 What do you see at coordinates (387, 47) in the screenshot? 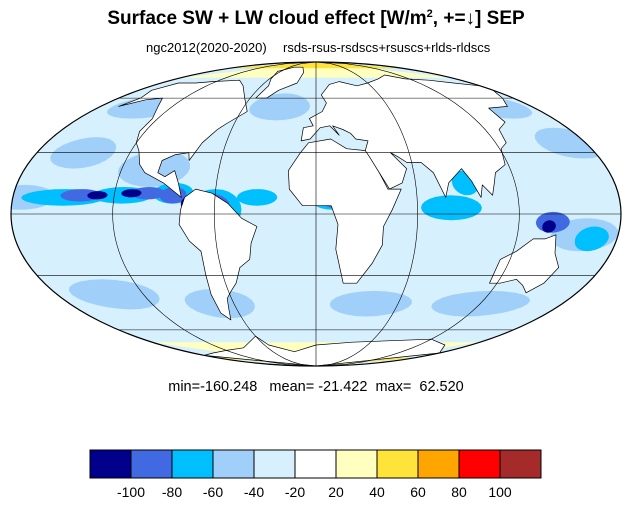
I see `subtitle-right: rsds-rsus-rsdscs+rsuscs+rlds-rldscs` at bounding box center [387, 47].